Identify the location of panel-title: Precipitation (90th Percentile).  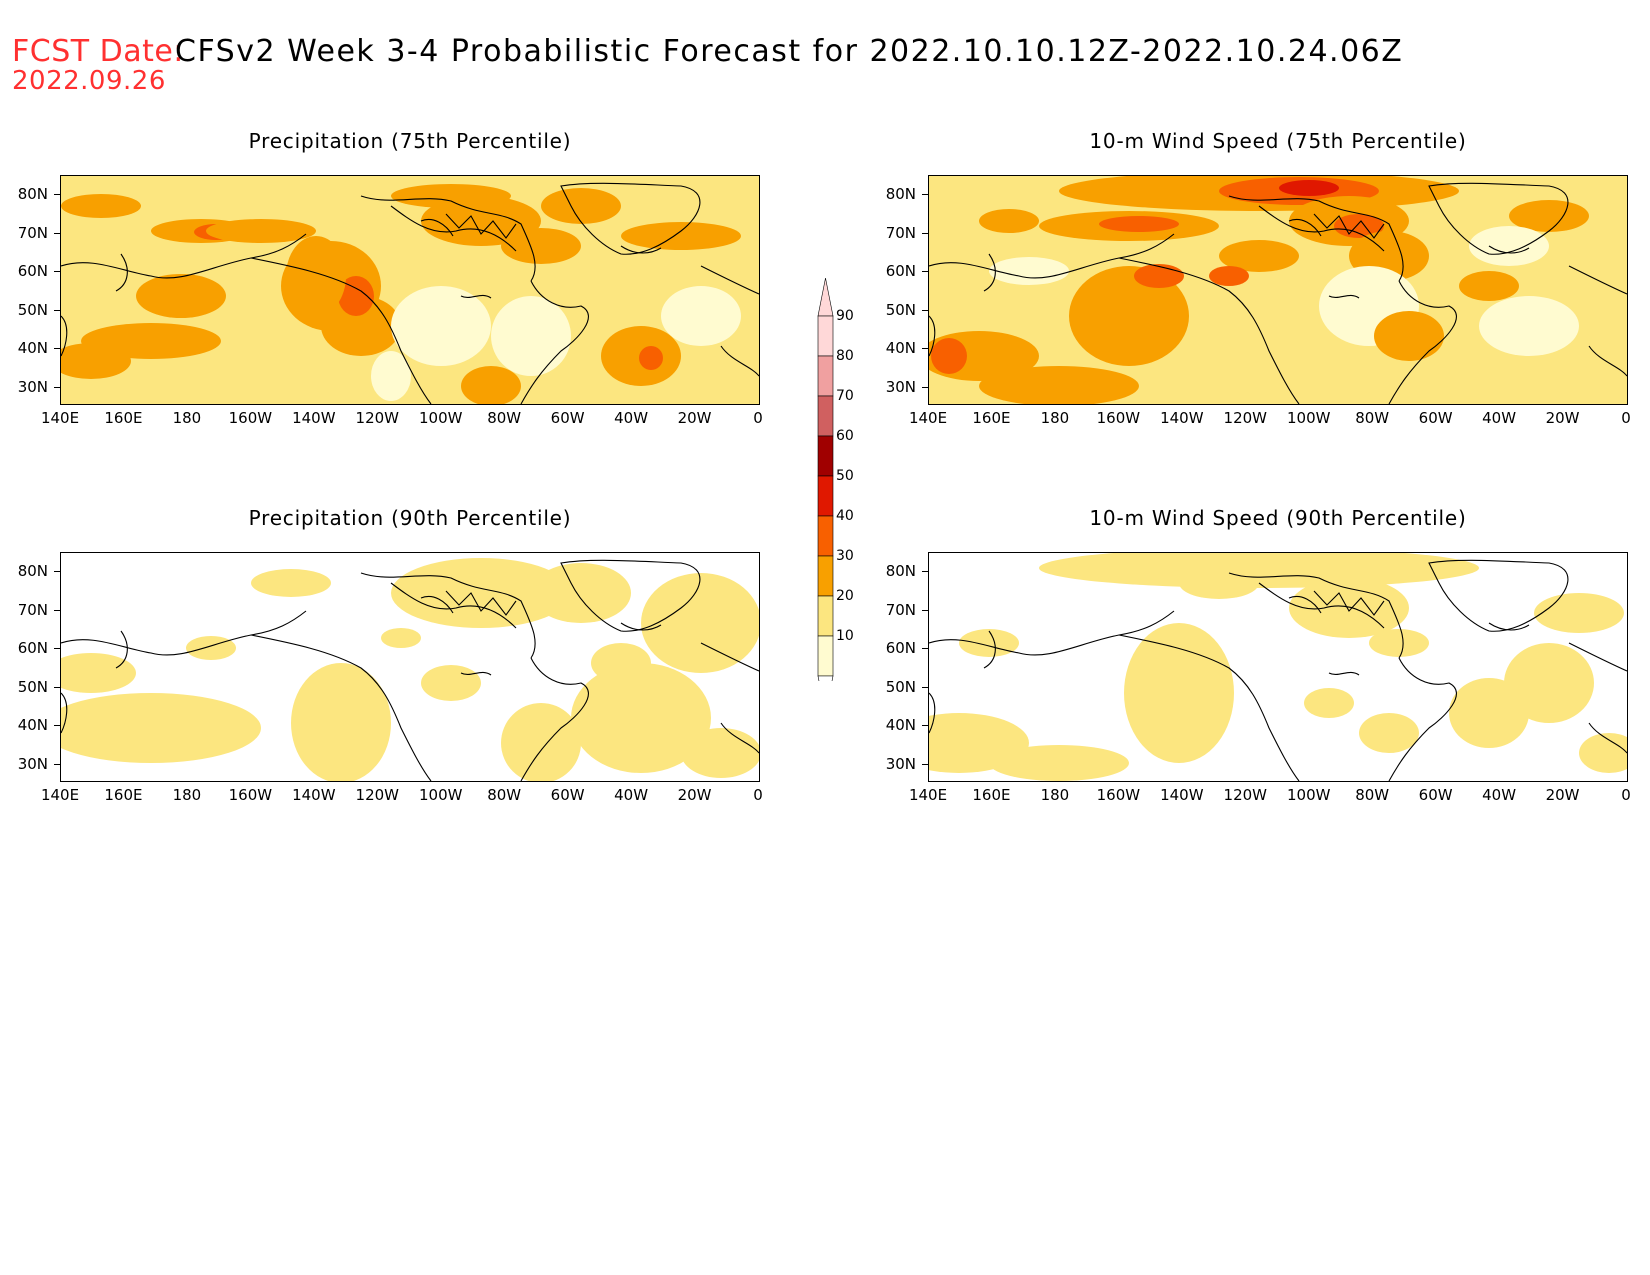
(410, 518).